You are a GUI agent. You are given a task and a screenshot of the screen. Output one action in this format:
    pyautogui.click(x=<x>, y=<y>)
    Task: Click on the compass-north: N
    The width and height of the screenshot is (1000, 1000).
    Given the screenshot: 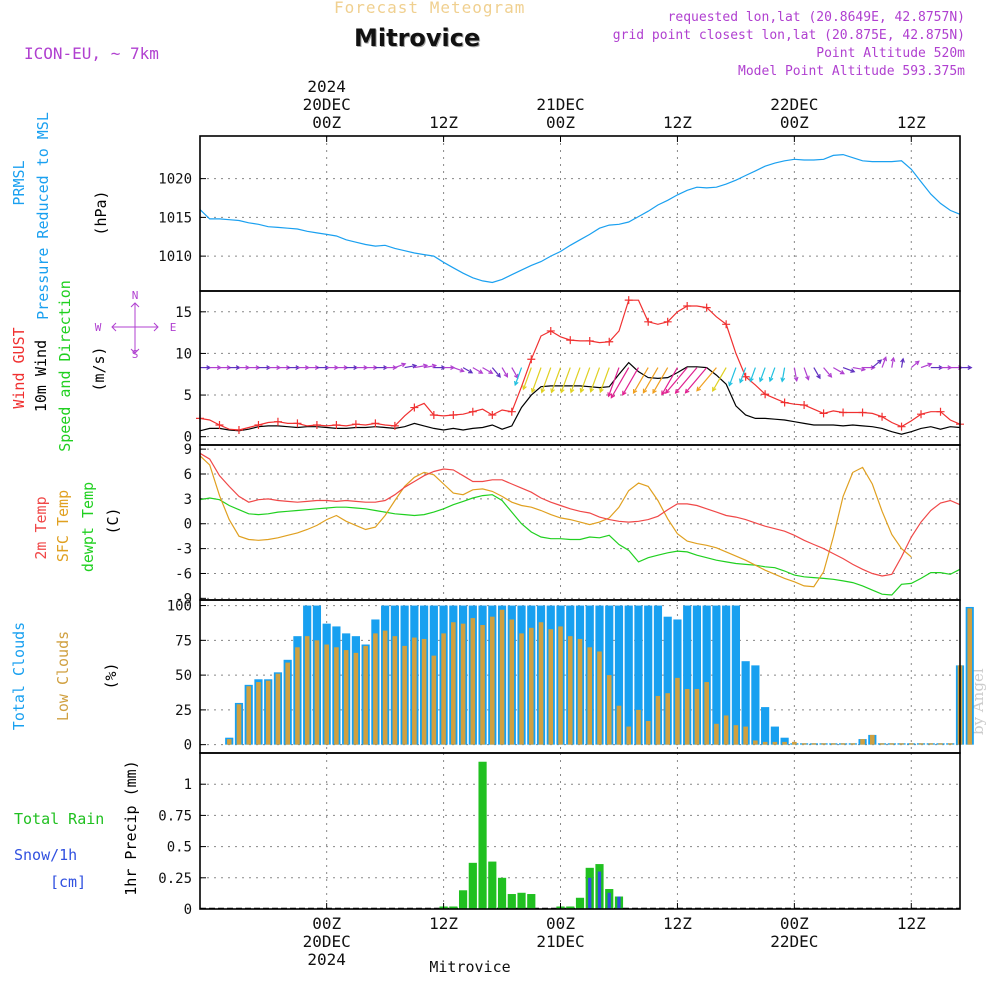 What is the action you would take?
    pyautogui.click(x=135, y=295)
    